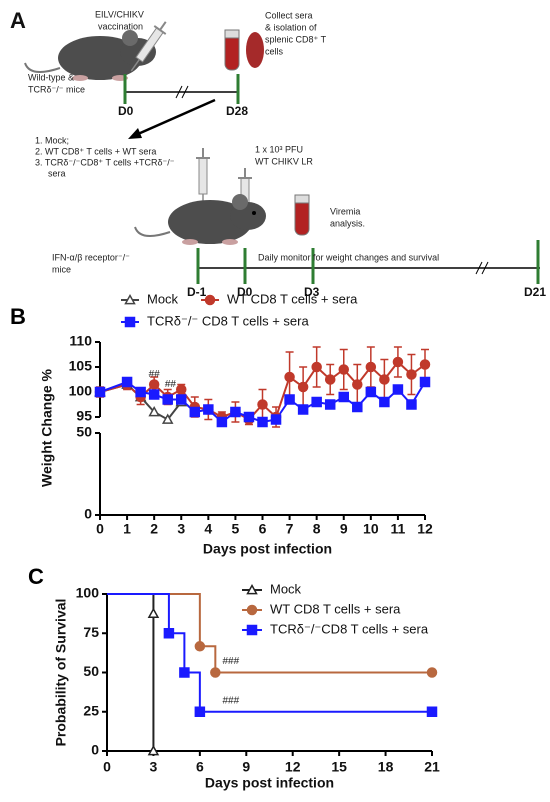 The height and width of the screenshot is (802, 550). What do you see at coordinates (56, 89) in the screenshot?
I see `mice-text: TCRδ⁻/⁻ mice` at bounding box center [56, 89].